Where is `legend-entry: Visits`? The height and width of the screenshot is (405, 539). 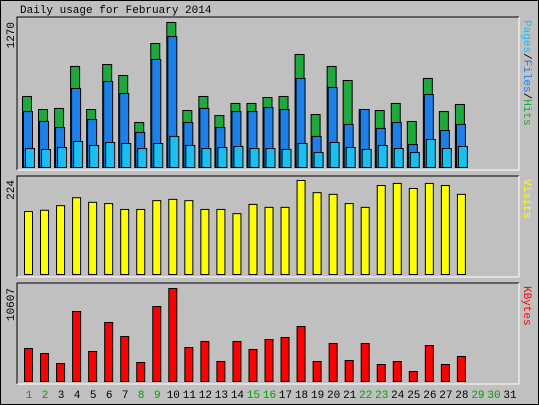 legend-entry: Visits is located at coordinates (526, 199).